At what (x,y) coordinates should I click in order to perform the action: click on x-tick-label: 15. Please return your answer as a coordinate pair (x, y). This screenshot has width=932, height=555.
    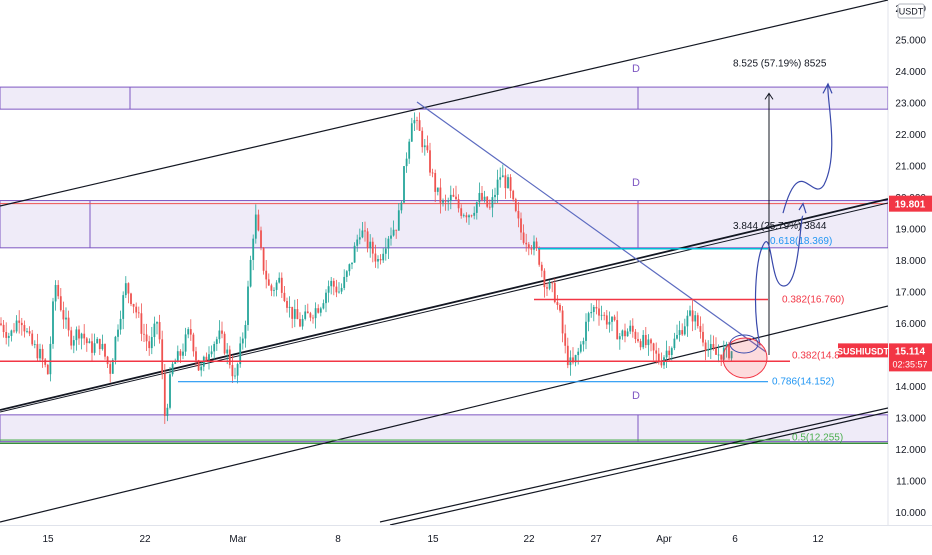
    Looking at the image, I should click on (433, 539).